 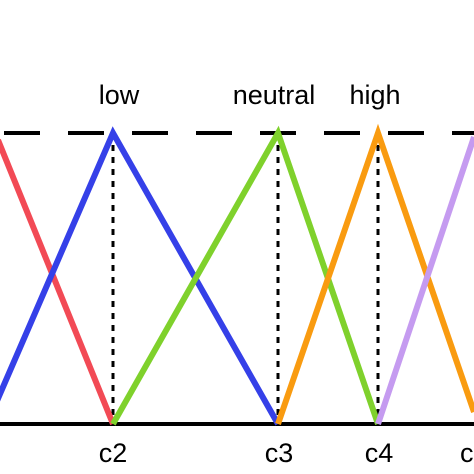 I want to click on label-high: high, so click(x=374, y=95).